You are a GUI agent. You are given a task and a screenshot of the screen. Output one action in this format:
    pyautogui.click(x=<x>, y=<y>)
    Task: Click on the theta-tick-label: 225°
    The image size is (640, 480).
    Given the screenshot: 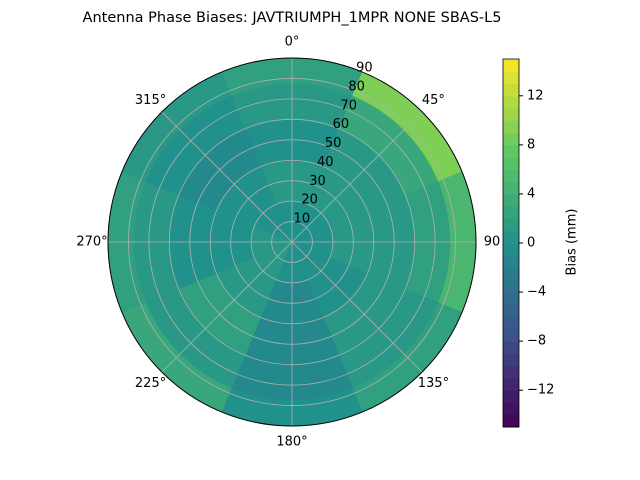 What is the action you would take?
    pyautogui.click(x=150, y=383)
    